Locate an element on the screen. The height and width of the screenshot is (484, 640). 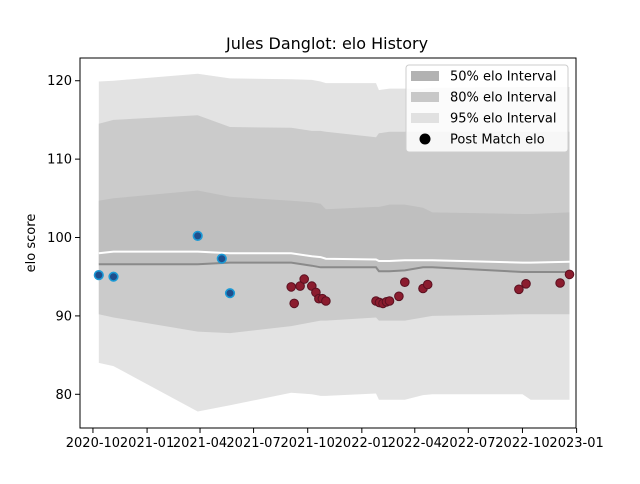
x-tick-label: 2021-07 is located at coordinates (253, 443).